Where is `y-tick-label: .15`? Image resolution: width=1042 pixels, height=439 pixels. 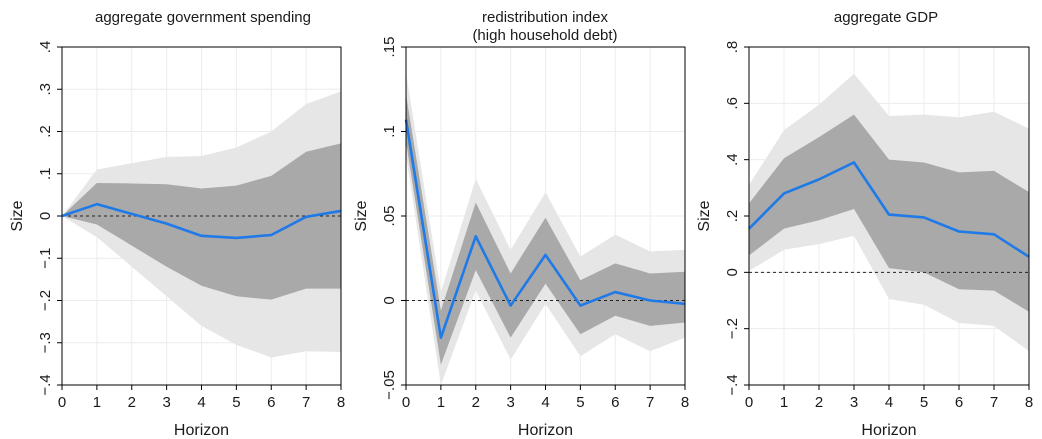
y-tick-label: .15 is located at coordinates (389, 47).